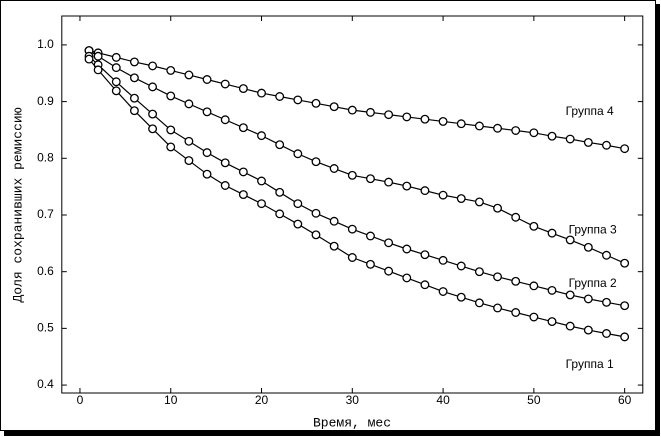 Image resolution: width=661 pixels, height=437 pixels. I want to click on series-label: Группа 4, so click(590, 111).